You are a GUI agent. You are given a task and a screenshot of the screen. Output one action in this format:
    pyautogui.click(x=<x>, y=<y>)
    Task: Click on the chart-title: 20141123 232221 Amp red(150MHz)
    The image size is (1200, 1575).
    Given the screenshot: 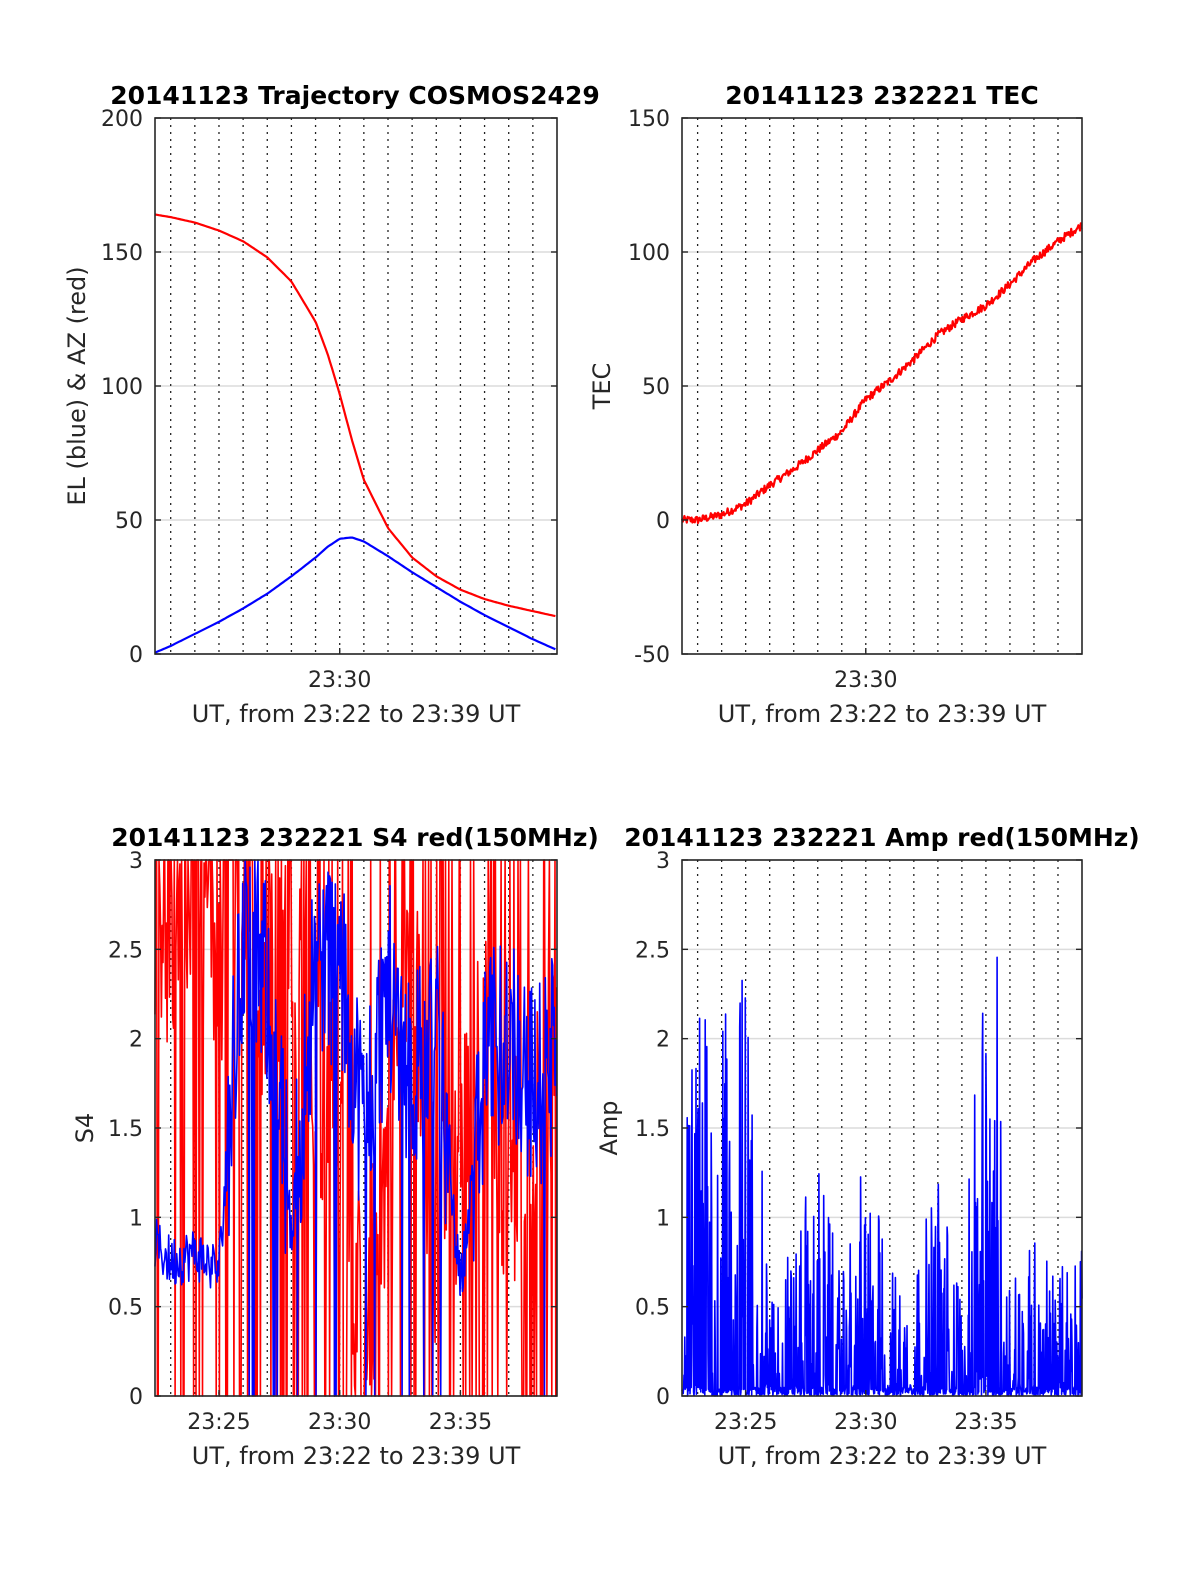 What is the action you would take?
    pyautogui.click(x=882, y=837)
    